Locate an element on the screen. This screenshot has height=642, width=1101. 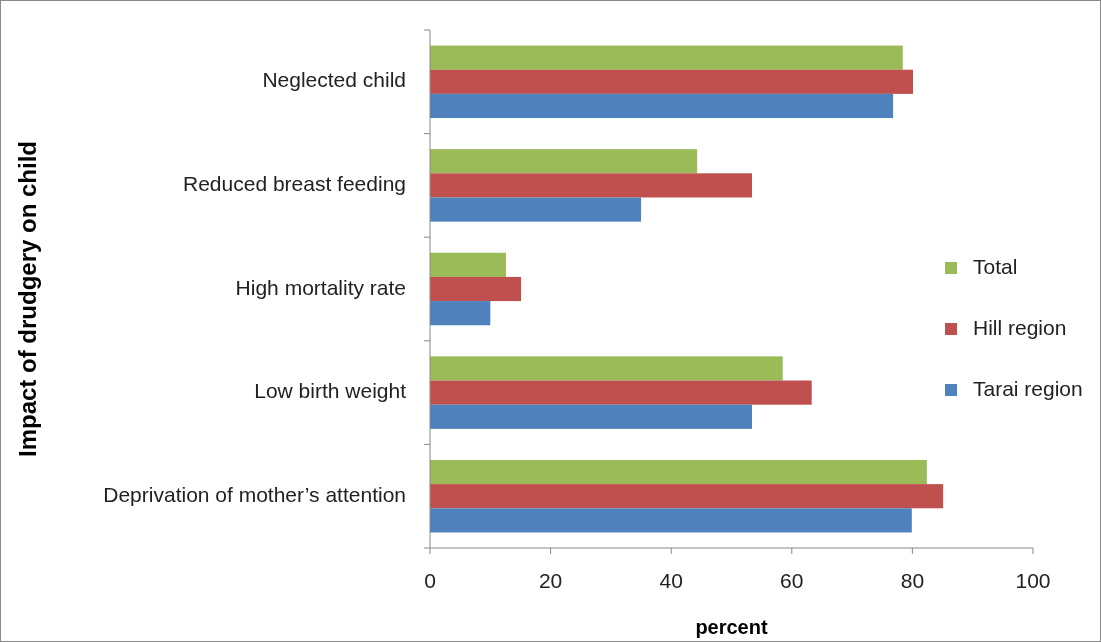
x-tick-label: 40 is located at coordinates (671, 580).